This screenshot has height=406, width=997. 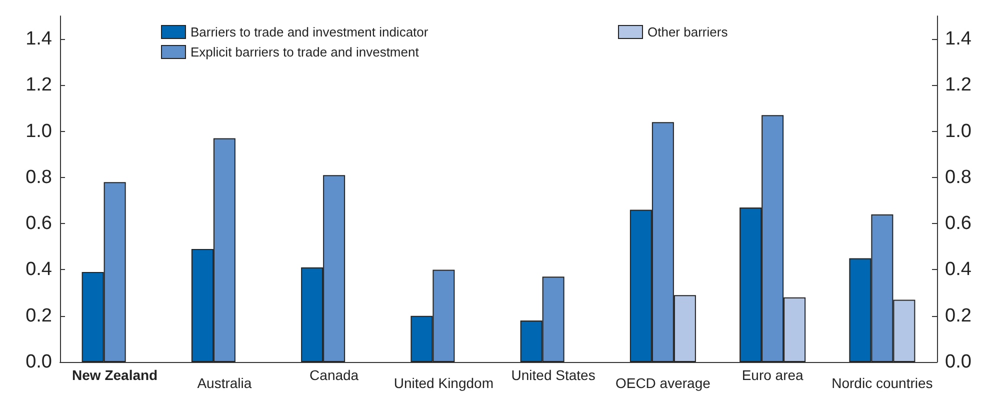 What do you see at coordinates (309, 32) in the screenshot?
I see `legend-label: Barriers to trade and investment indicator` at bounding box center [309, 32].